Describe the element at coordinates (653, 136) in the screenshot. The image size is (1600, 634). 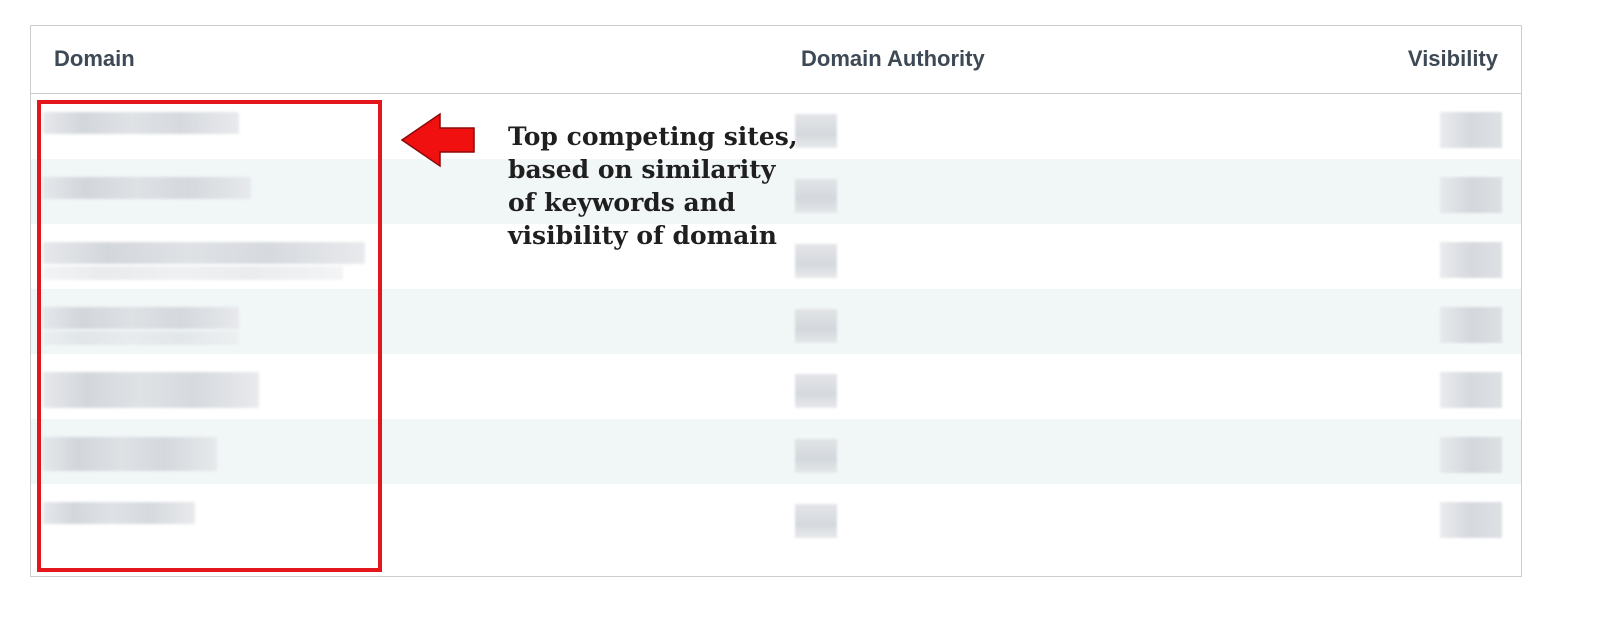
I see `annotation-line: Top competing sites,` at that location.